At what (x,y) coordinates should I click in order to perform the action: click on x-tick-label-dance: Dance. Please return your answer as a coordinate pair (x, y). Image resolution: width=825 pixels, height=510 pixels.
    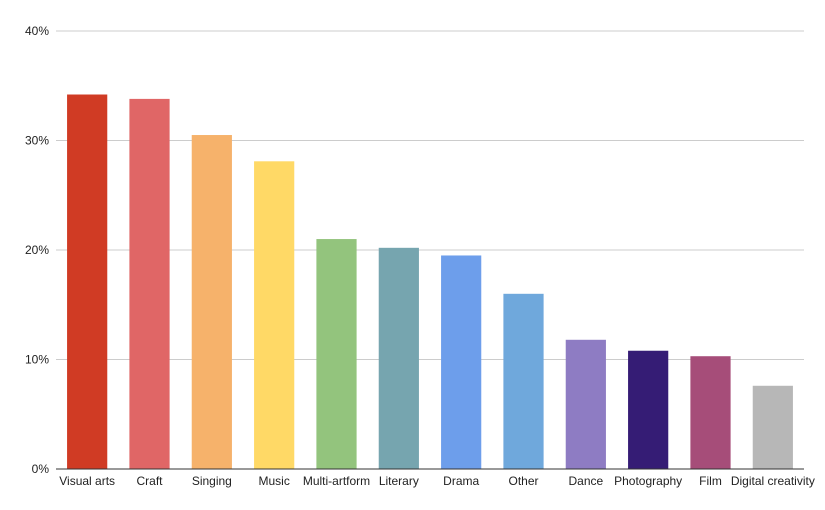
    Looking at the image, I should click on (585, 481).